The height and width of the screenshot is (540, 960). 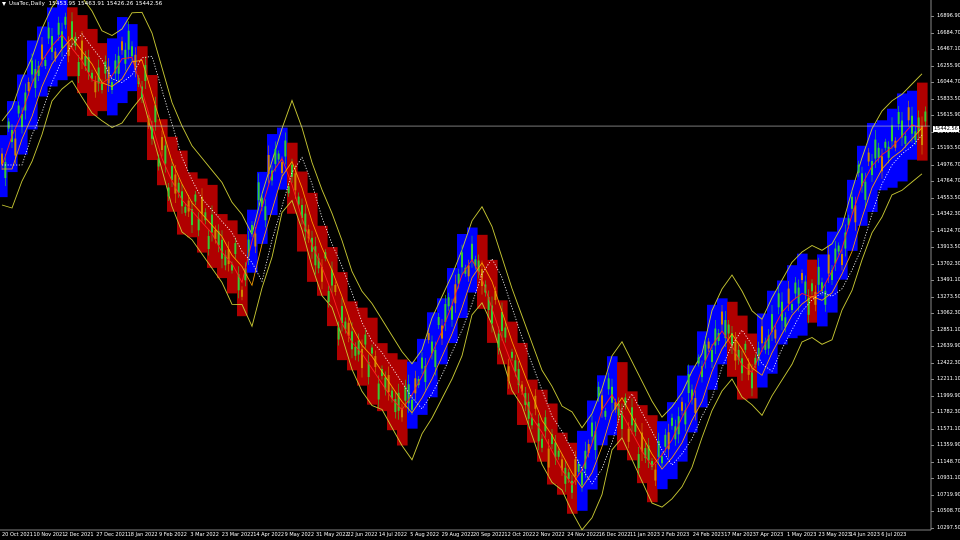 What do you see at coordinates (945, 346) in the screenshot?
I see `price-axis-label: 12639.90` at bounding box center [945, 346].